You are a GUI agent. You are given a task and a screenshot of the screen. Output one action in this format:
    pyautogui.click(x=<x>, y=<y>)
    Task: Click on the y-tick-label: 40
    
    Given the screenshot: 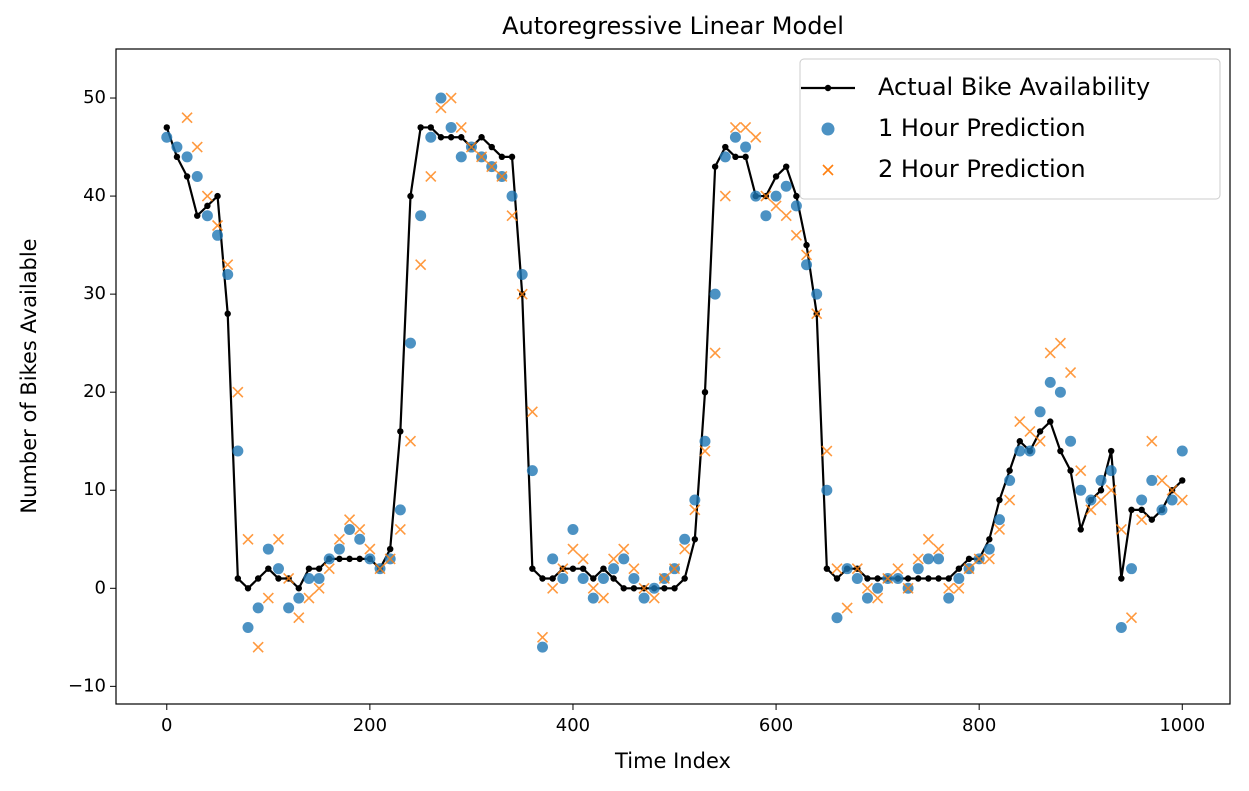 What is the action you would take?
    pyautogui.click(x=94, y=195)
    